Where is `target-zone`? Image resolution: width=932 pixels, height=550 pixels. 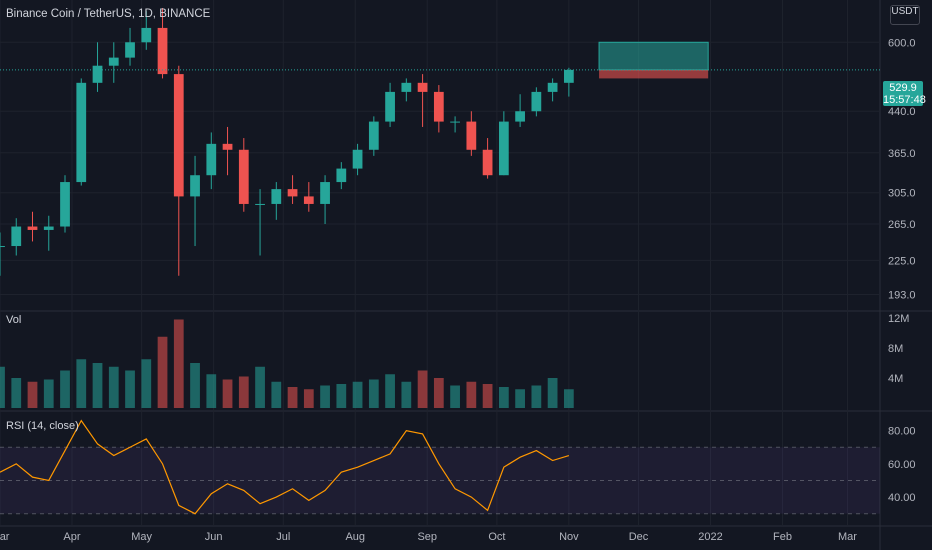 target-zone is located at coordinates (653, 56).